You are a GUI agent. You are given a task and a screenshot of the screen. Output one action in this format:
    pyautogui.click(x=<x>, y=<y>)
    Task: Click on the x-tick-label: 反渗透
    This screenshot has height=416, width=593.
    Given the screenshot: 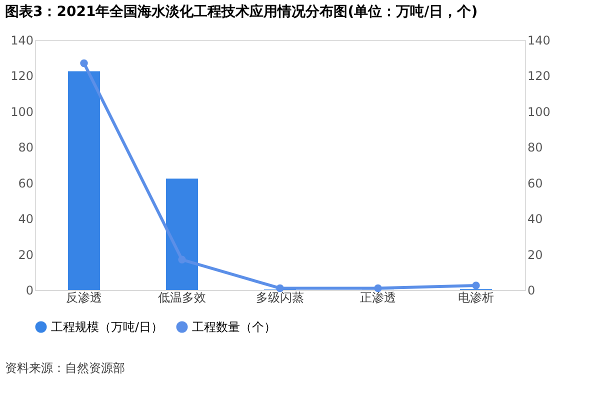 What is the action you would take?
    pyautogui.click(x=84, y=297)
    